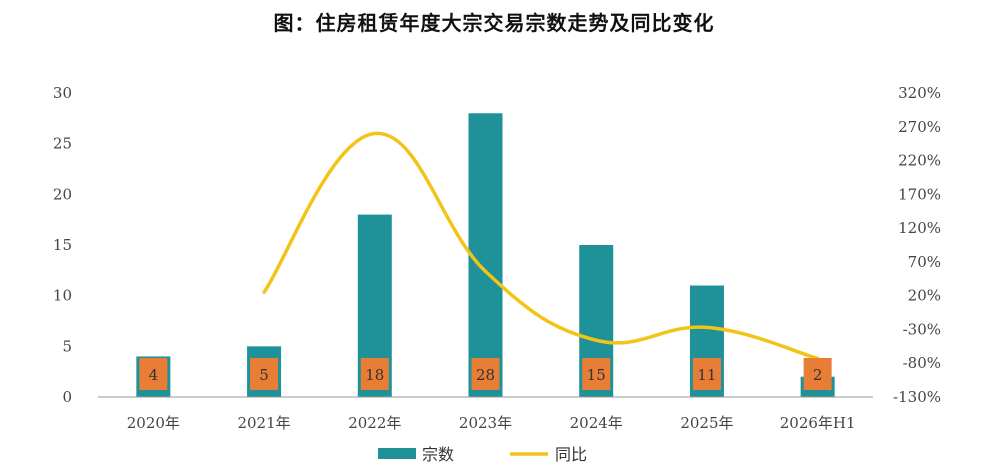 Image resolution: width=996 pixels, height=468 pixels. Describe the element at coordinates (397, 453) in the screenshot. I see `legend-bar-swatch` at that location.